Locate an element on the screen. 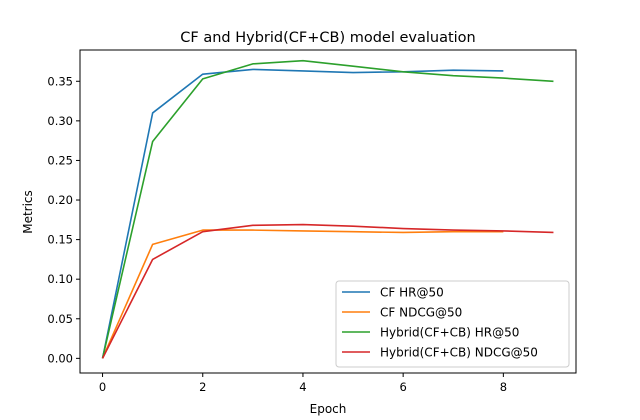 The width and height of the screenshot is (640, 420). y-tick-label: 0.25 is located at coordinates (60, 160).